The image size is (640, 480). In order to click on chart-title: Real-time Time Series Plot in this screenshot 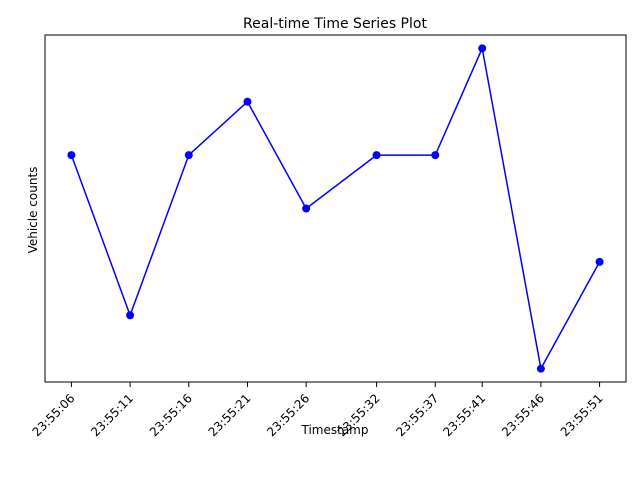, I will do `click(335, 24)`.